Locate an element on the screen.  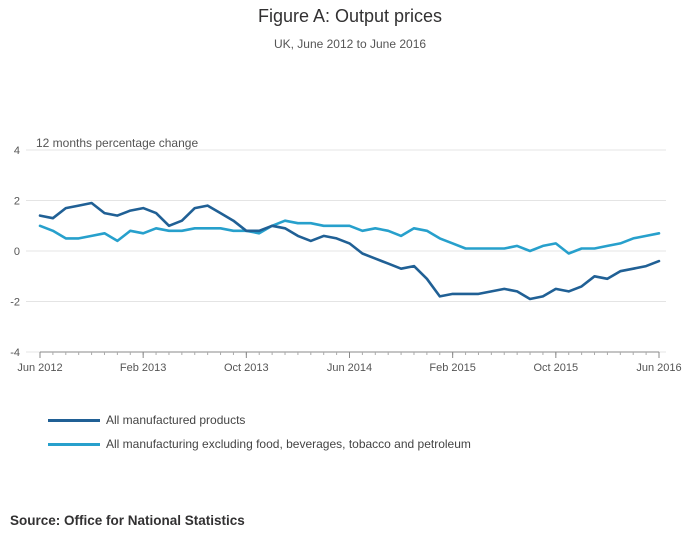
y-tick-label: 4 is located at coordinates (17, 151).